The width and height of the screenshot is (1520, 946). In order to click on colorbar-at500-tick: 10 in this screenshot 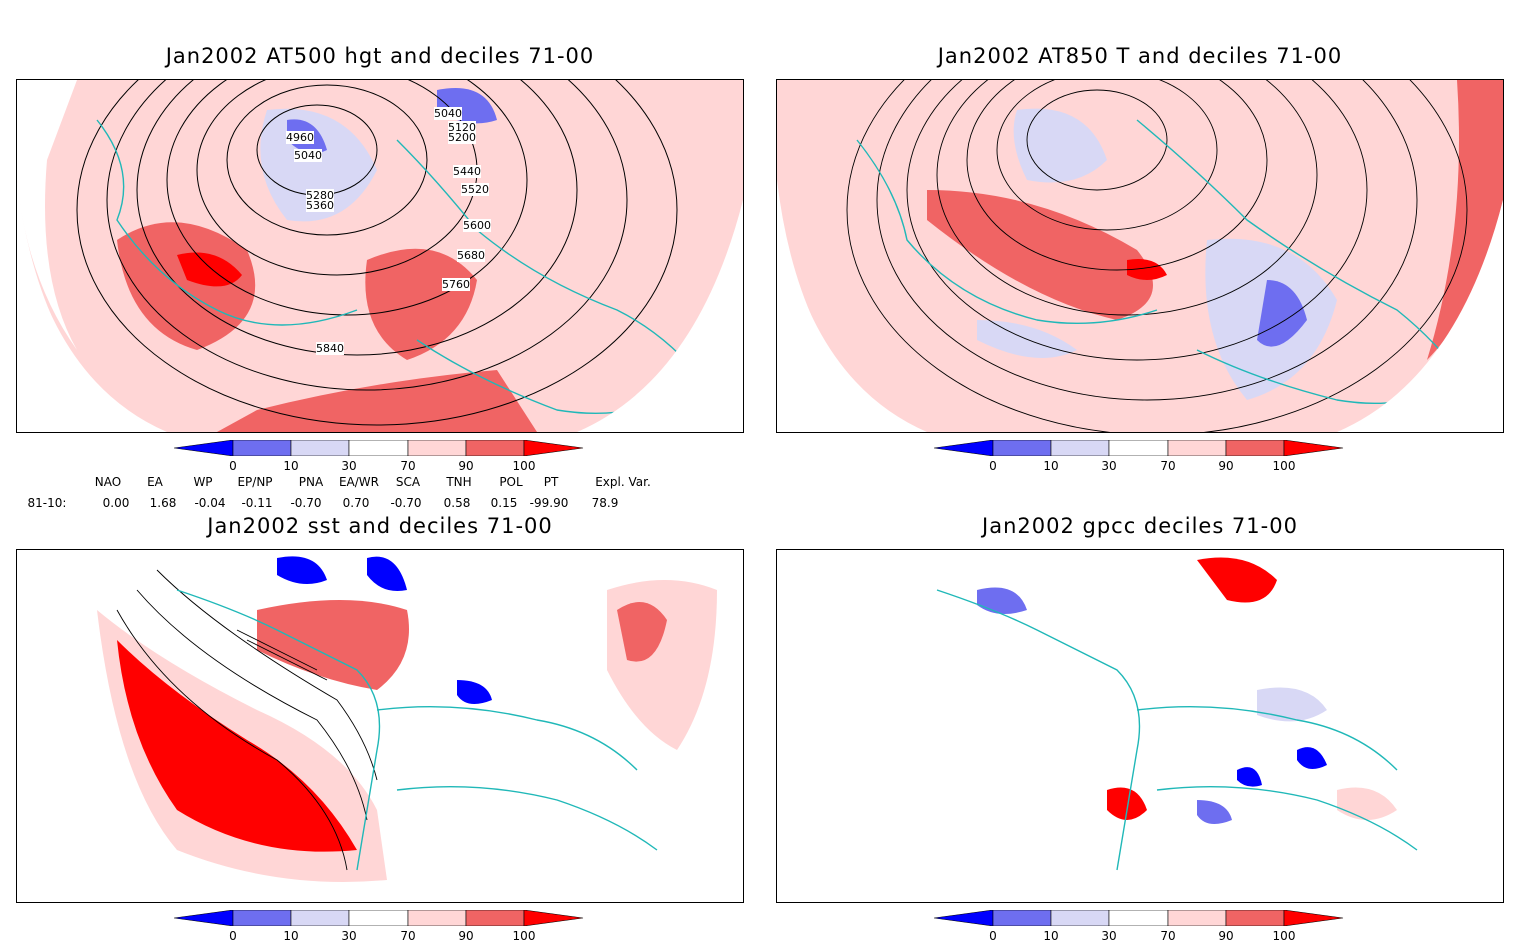, I will do `click(291, 466)`.